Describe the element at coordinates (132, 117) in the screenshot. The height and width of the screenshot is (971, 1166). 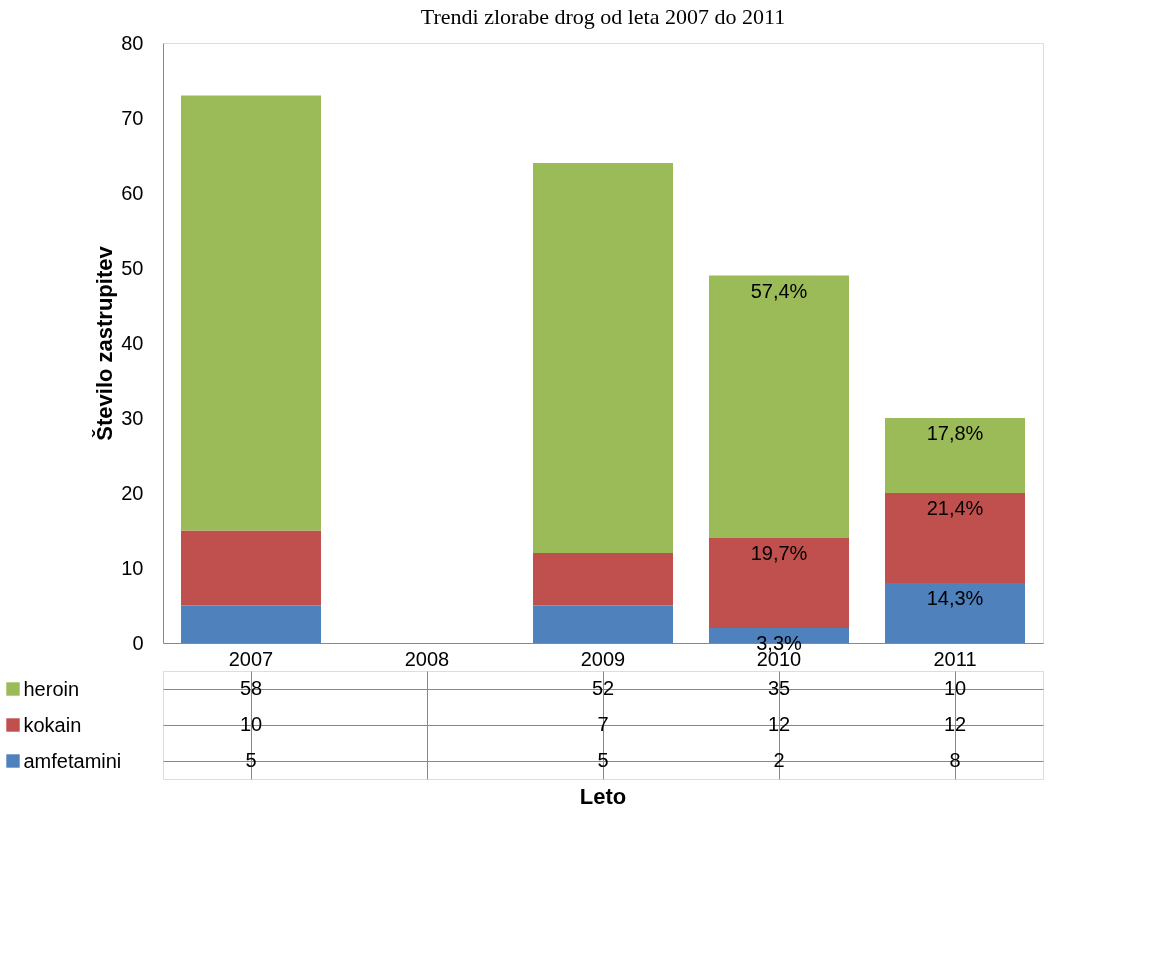
I see `y-tick-label: 70` at that location.